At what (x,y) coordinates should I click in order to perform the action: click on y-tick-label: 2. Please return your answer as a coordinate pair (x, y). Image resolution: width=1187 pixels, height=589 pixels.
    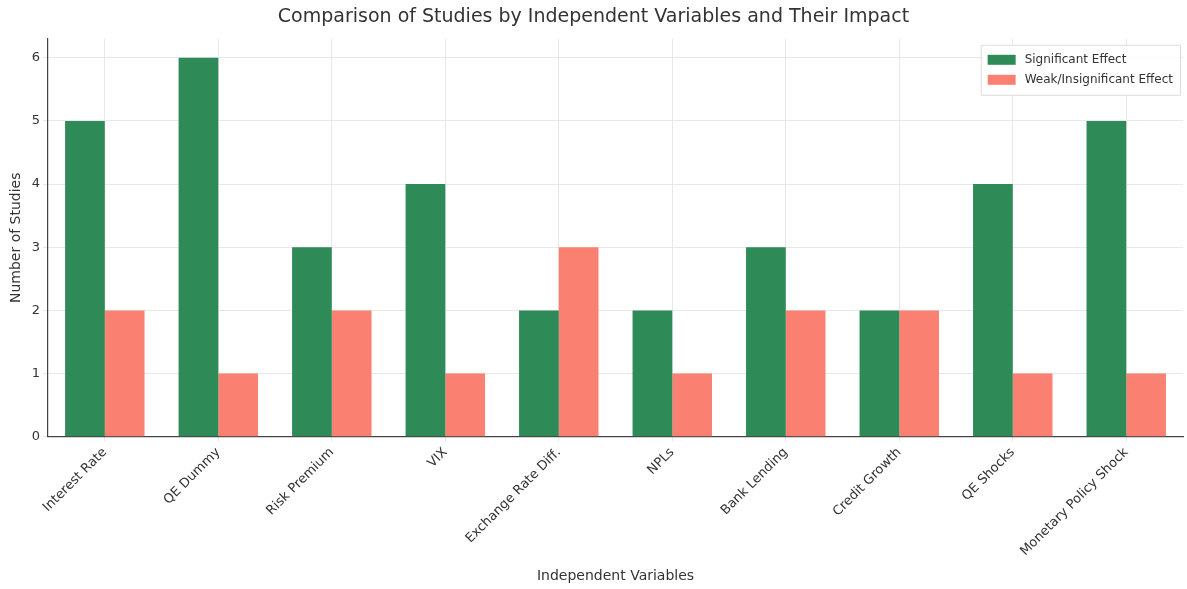
    Looking at the image, I should click on (36, 309).